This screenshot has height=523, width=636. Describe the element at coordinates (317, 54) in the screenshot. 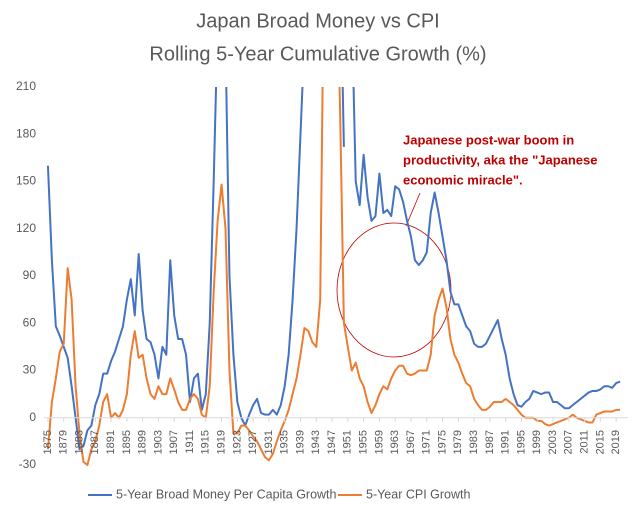

I see `chart-subtitle: Rolling 5-Year Cumulative Growth (%)` at that location.